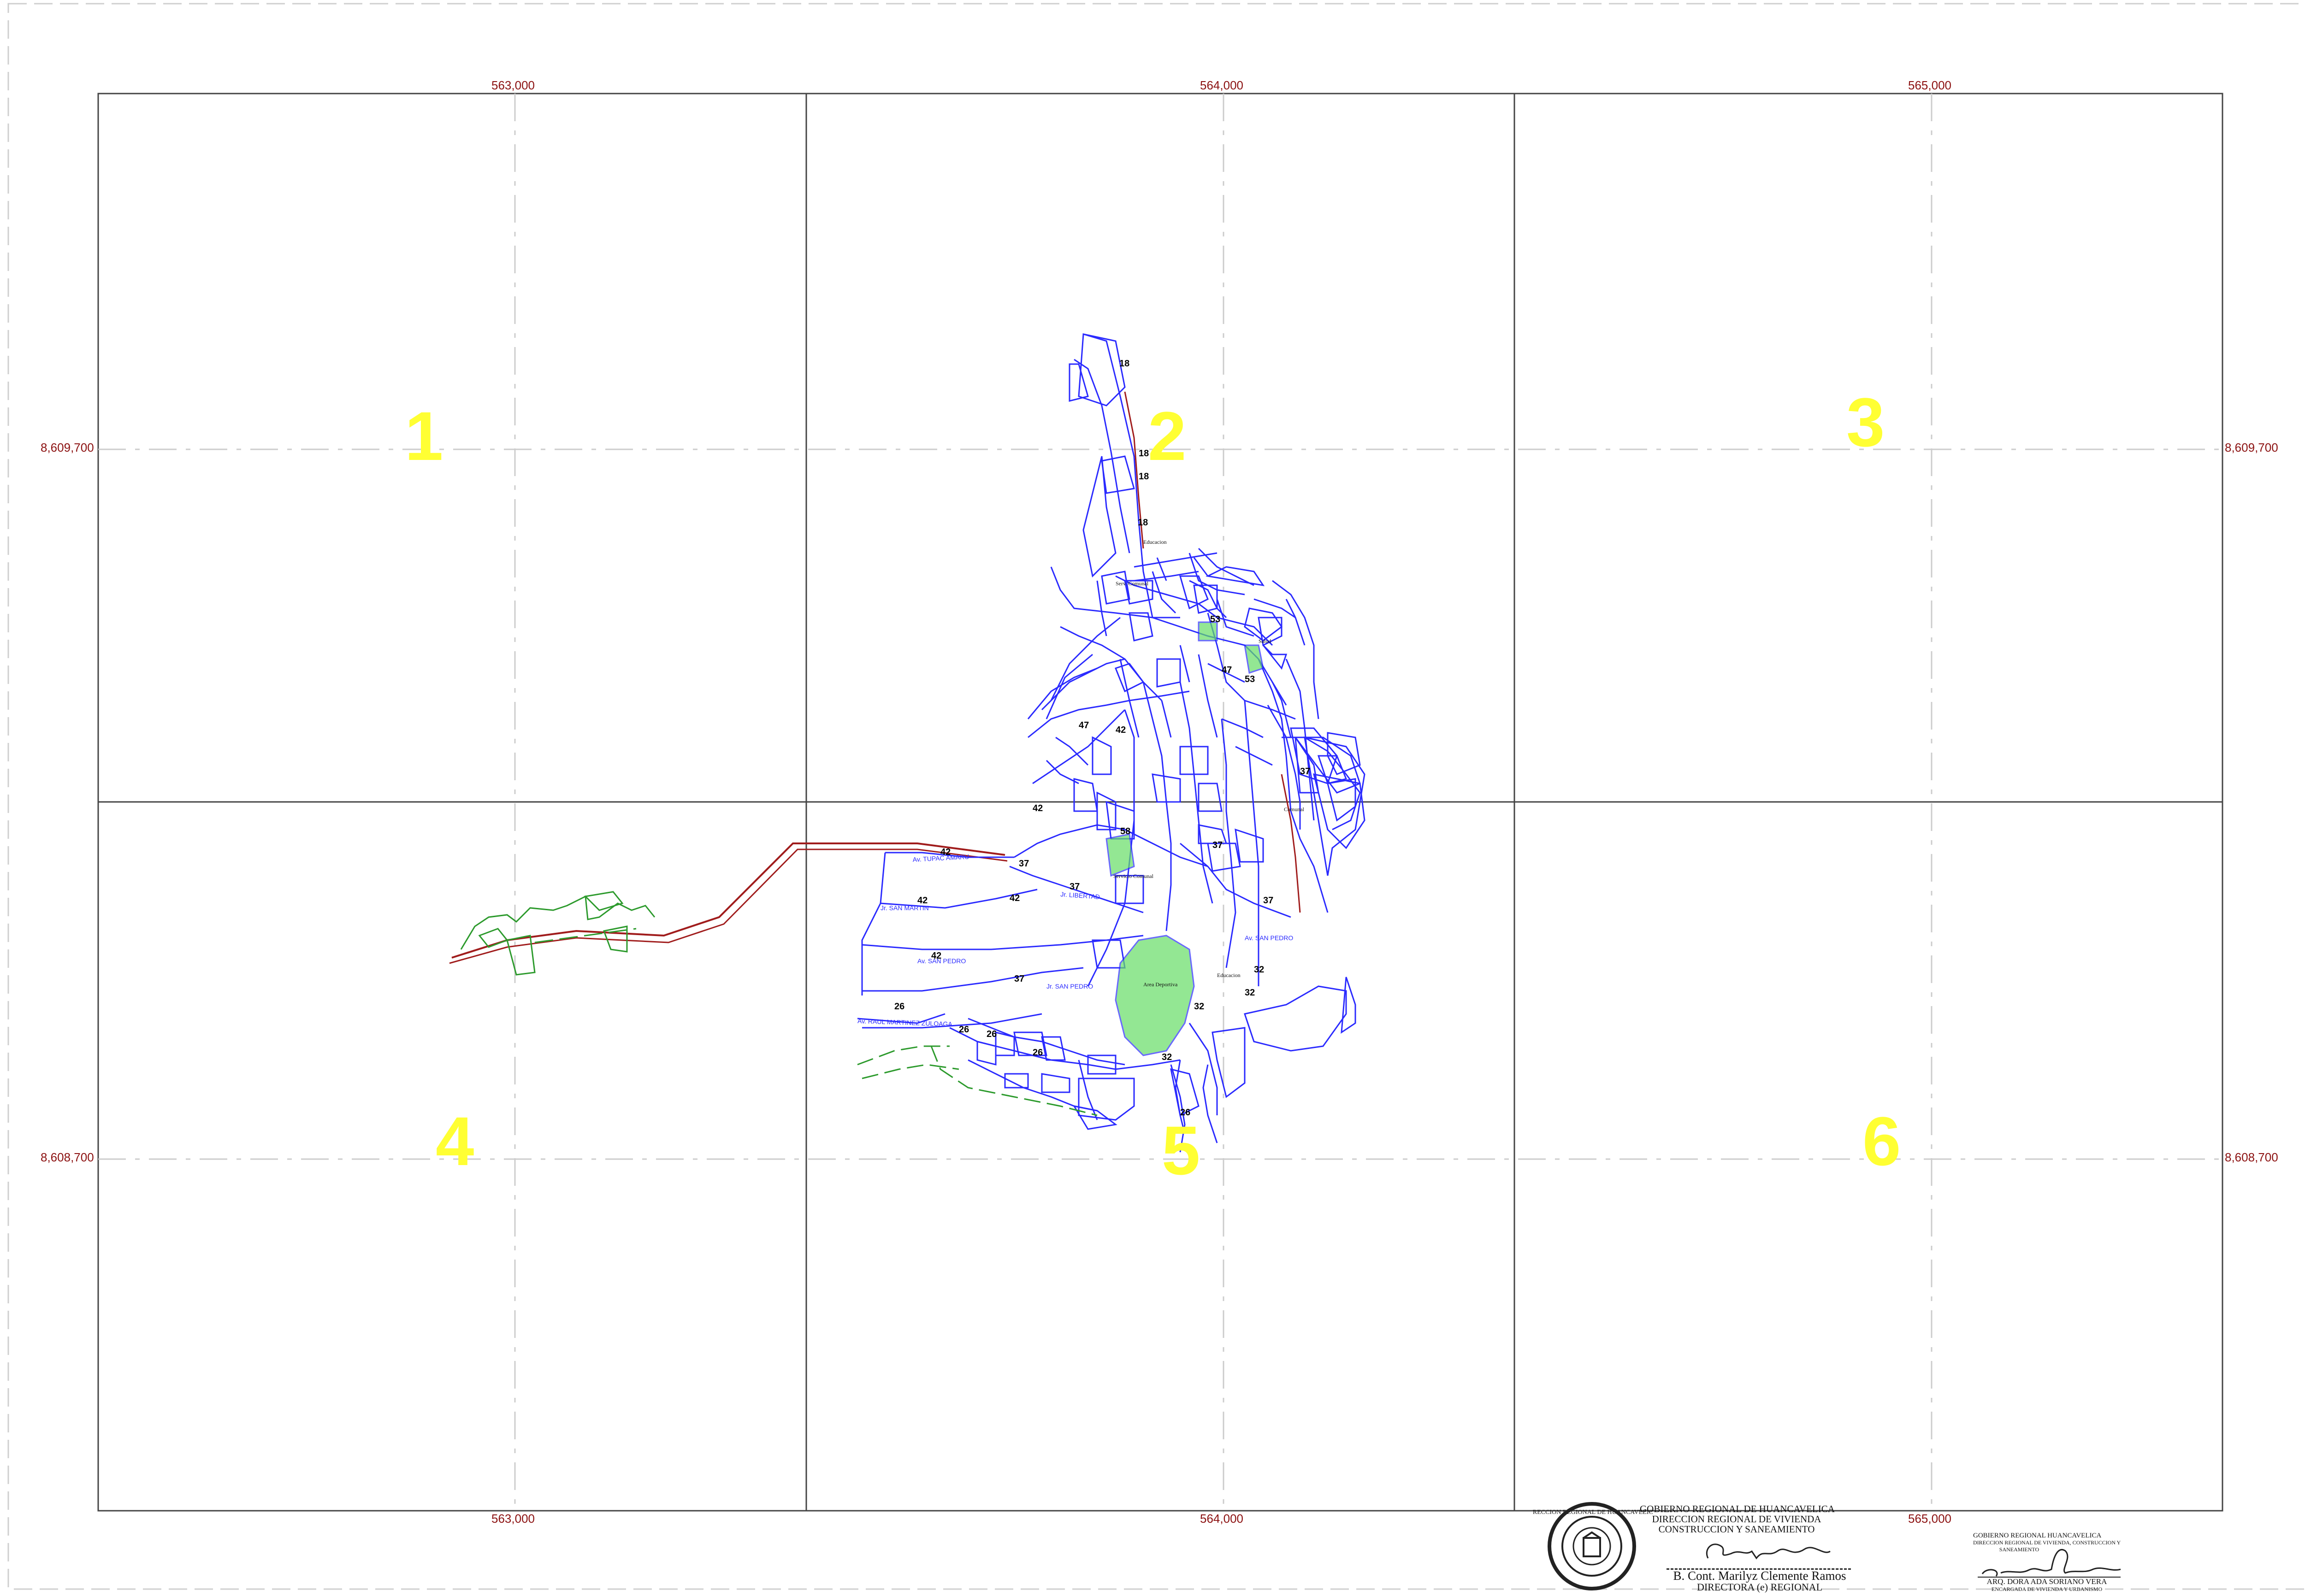 This screenshot has height=1596, width=2305. What do you see at coordinates (2047, 1589) in the screenshot?
I see `stamp-right-title: ENCARGADA DE VIVIENDA Y URBANISMO` at bounding box center [2047, 1589].